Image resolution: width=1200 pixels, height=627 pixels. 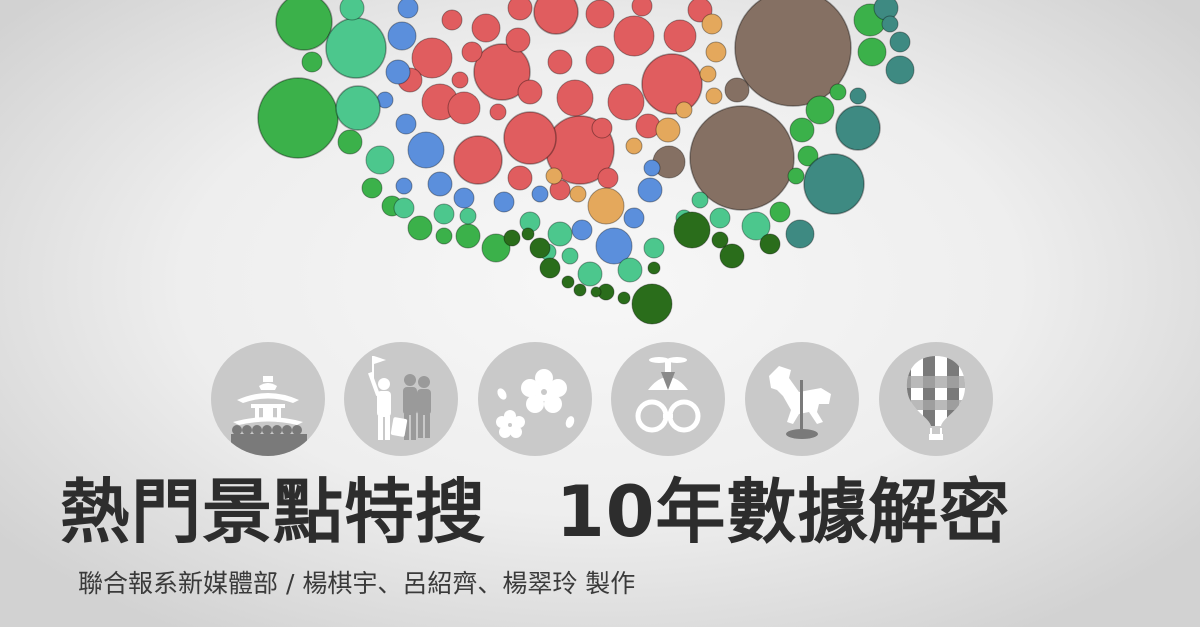 I want to click on kid-with-propeller-hat-icon, so click(x=668, y=399).